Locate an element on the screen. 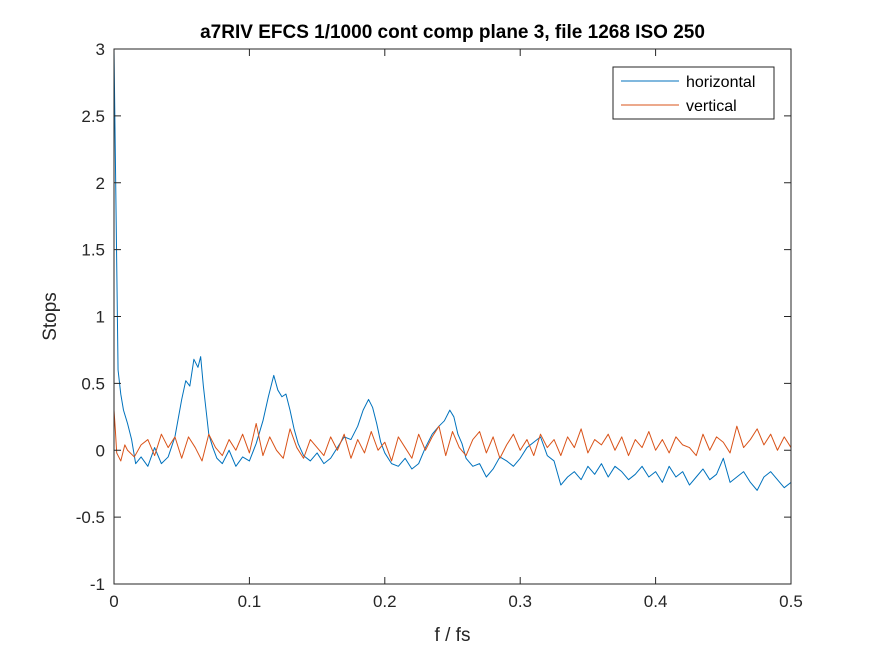 The width and height of the screenshot is (875, 656). x-tick-label: 0 is located at coordinates (113, 601).